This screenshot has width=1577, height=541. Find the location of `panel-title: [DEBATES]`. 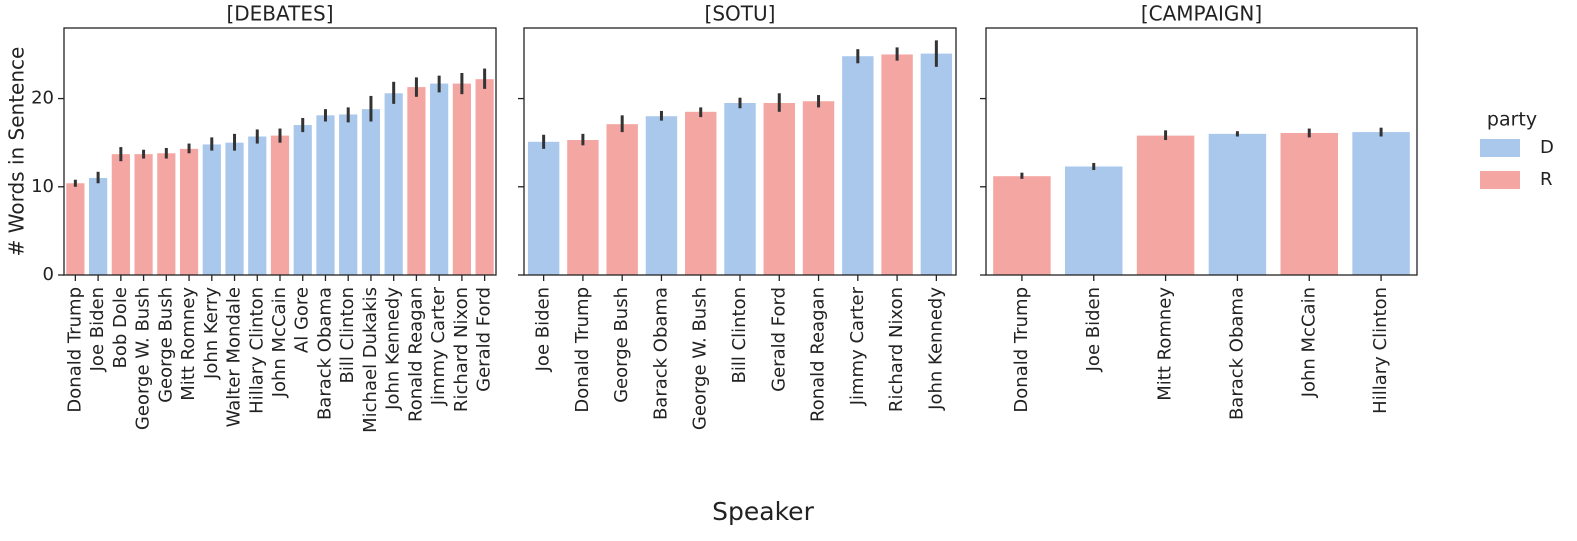

panel-title: [DEBATES] is located at coordinates (279, 14).